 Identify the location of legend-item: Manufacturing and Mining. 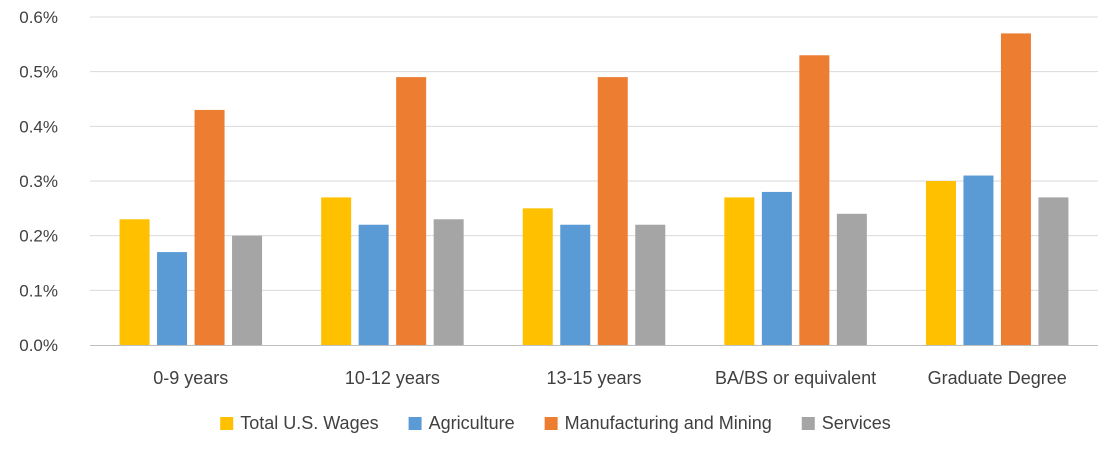
(658, 423).